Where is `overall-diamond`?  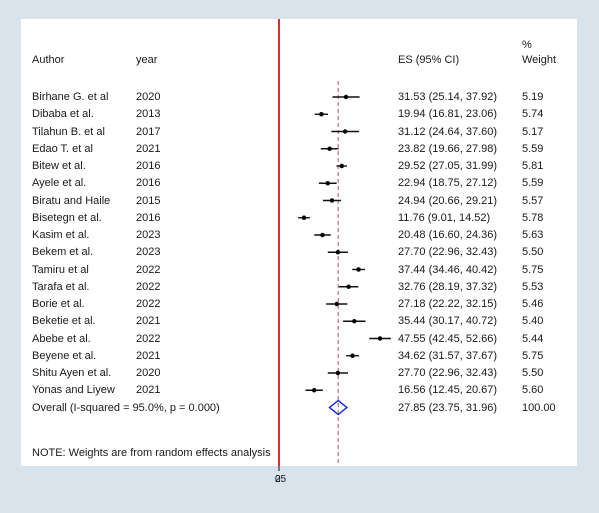 overall-diamond is located at coordinates (338, 407).